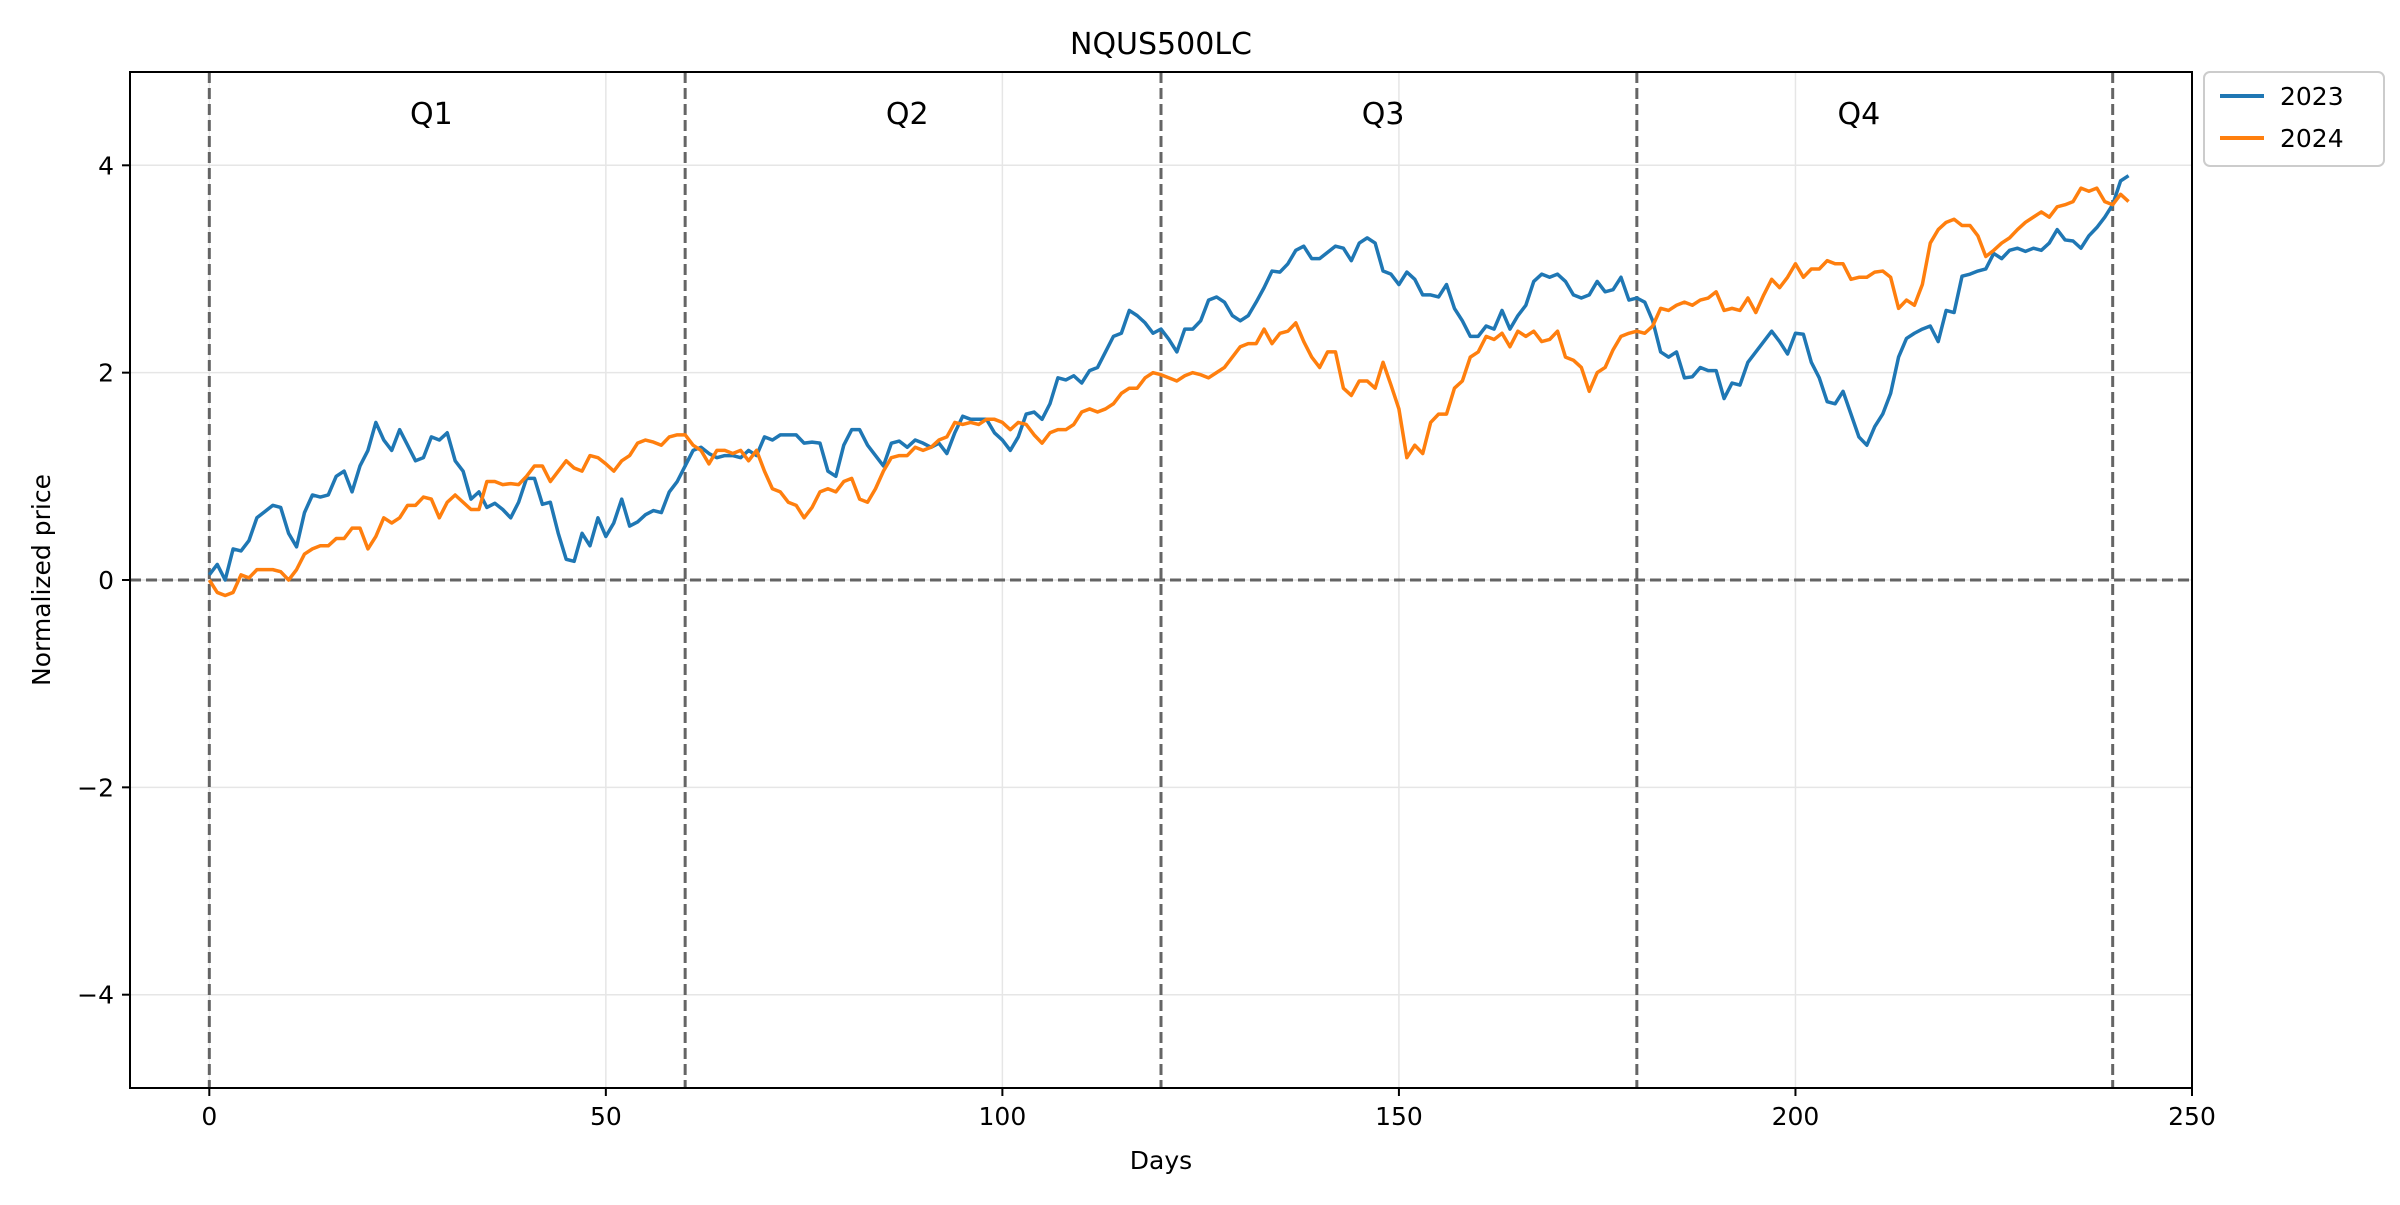 This screenshot has height=1205, width=2400. Describe the element at coordinates (1383, 114) in the screenshot. I see `quarter-label-q3: Q3` at that location.